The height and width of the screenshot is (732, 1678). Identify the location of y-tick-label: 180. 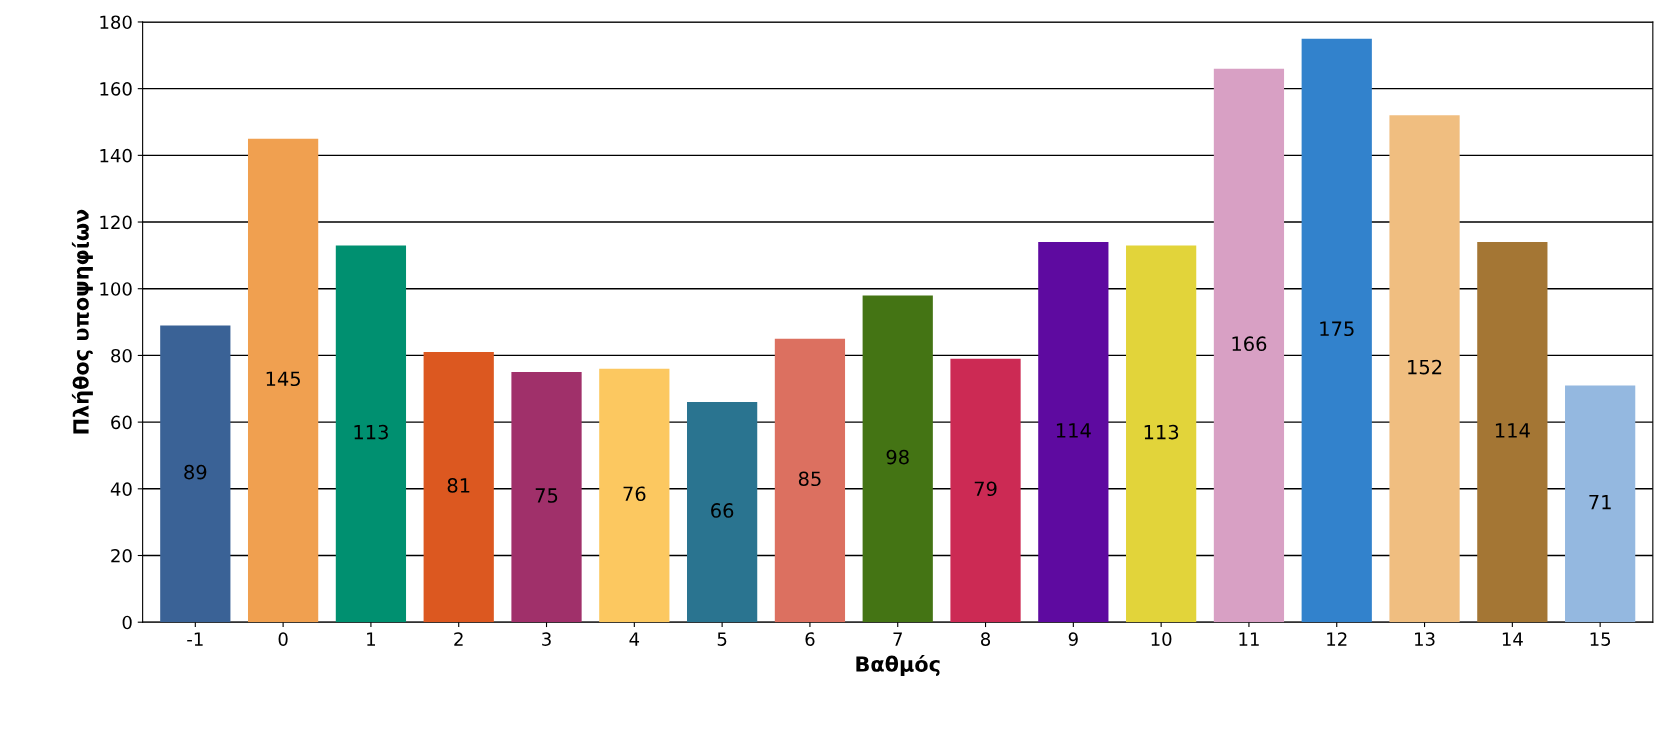
(116, 22).